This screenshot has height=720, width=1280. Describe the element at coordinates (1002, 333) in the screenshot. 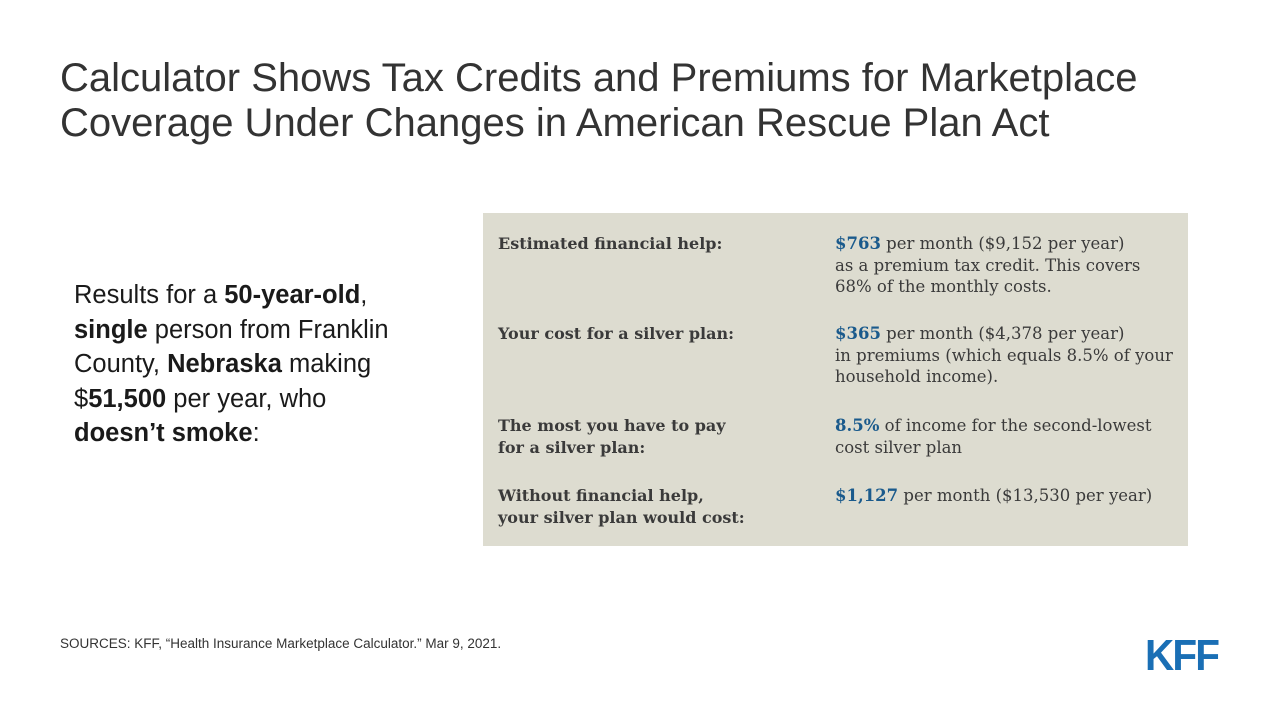

I see `result-value-text: per month ($4,378 per year)` at that location.